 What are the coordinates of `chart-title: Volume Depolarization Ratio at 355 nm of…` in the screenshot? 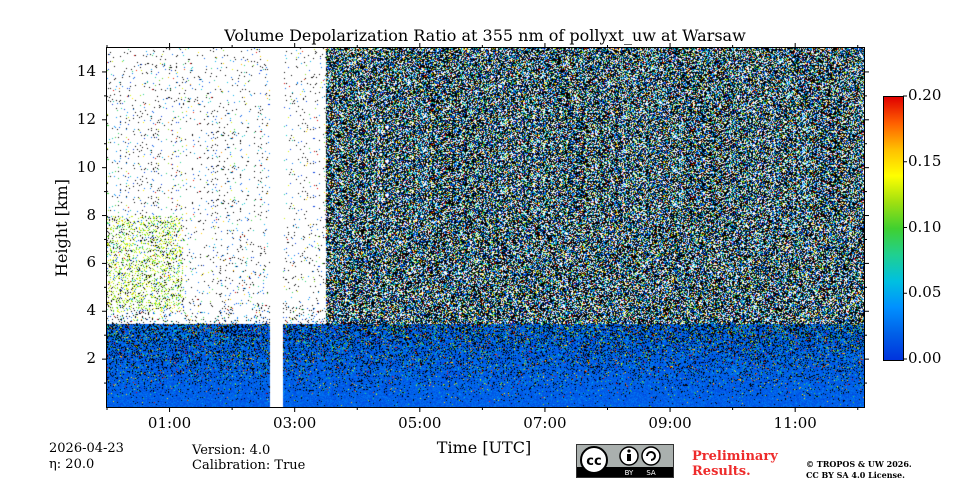 It's located at (485, 35).